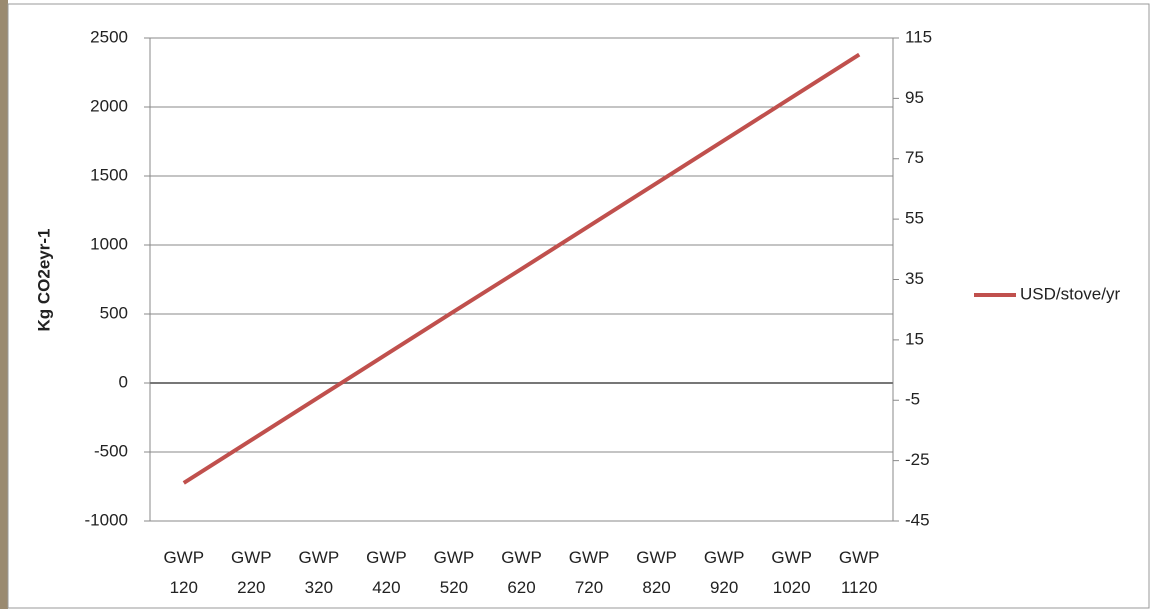  I want to click on legend-label: USD/stove/yr, so click(1070, 293).